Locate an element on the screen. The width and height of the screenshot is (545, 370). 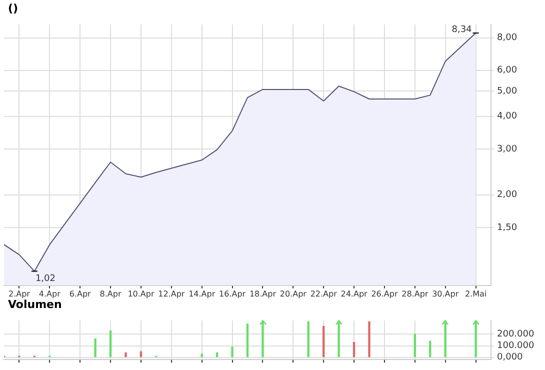
y-tick-label: 200.000 is located at coordinates (515, 335).